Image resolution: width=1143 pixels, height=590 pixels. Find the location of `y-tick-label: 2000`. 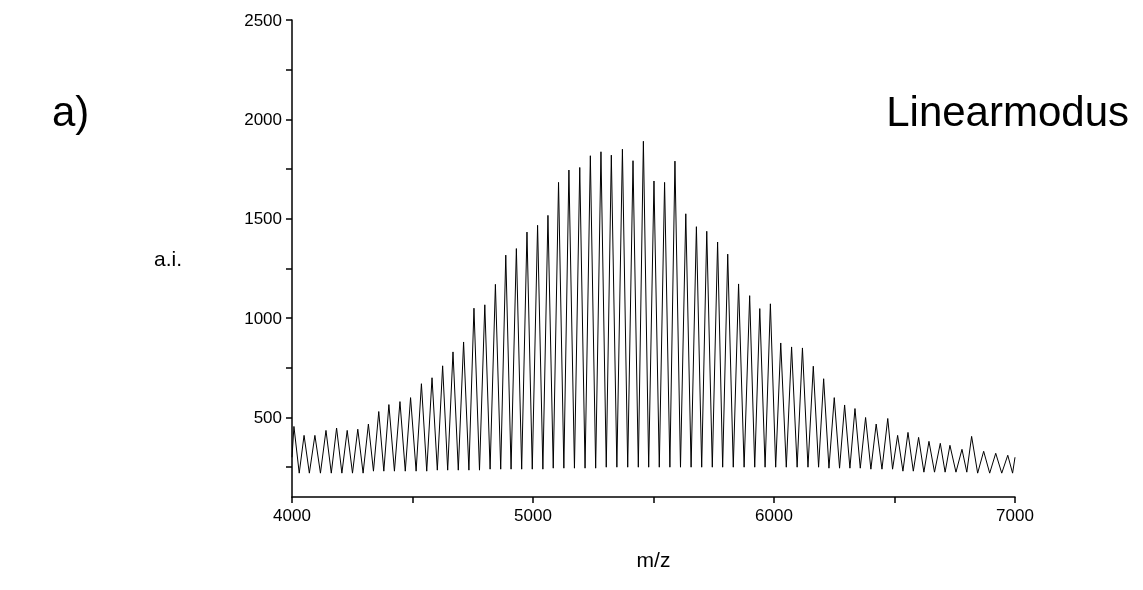

y-tick-label: 2000 is located at coordinates (263, 119).